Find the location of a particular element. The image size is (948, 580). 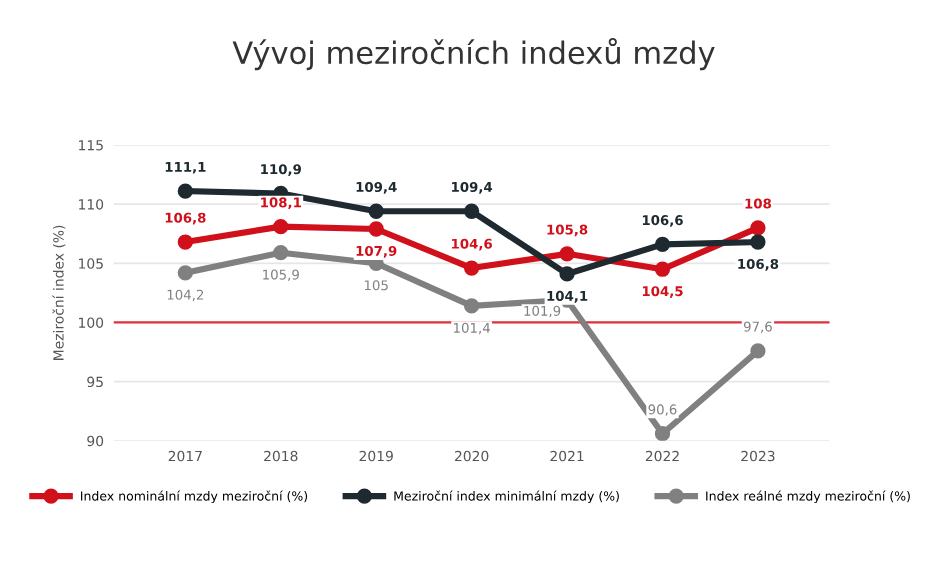

chart-title: Vývoj meziročních indexů mzdy is located at coordinates (473, 54).